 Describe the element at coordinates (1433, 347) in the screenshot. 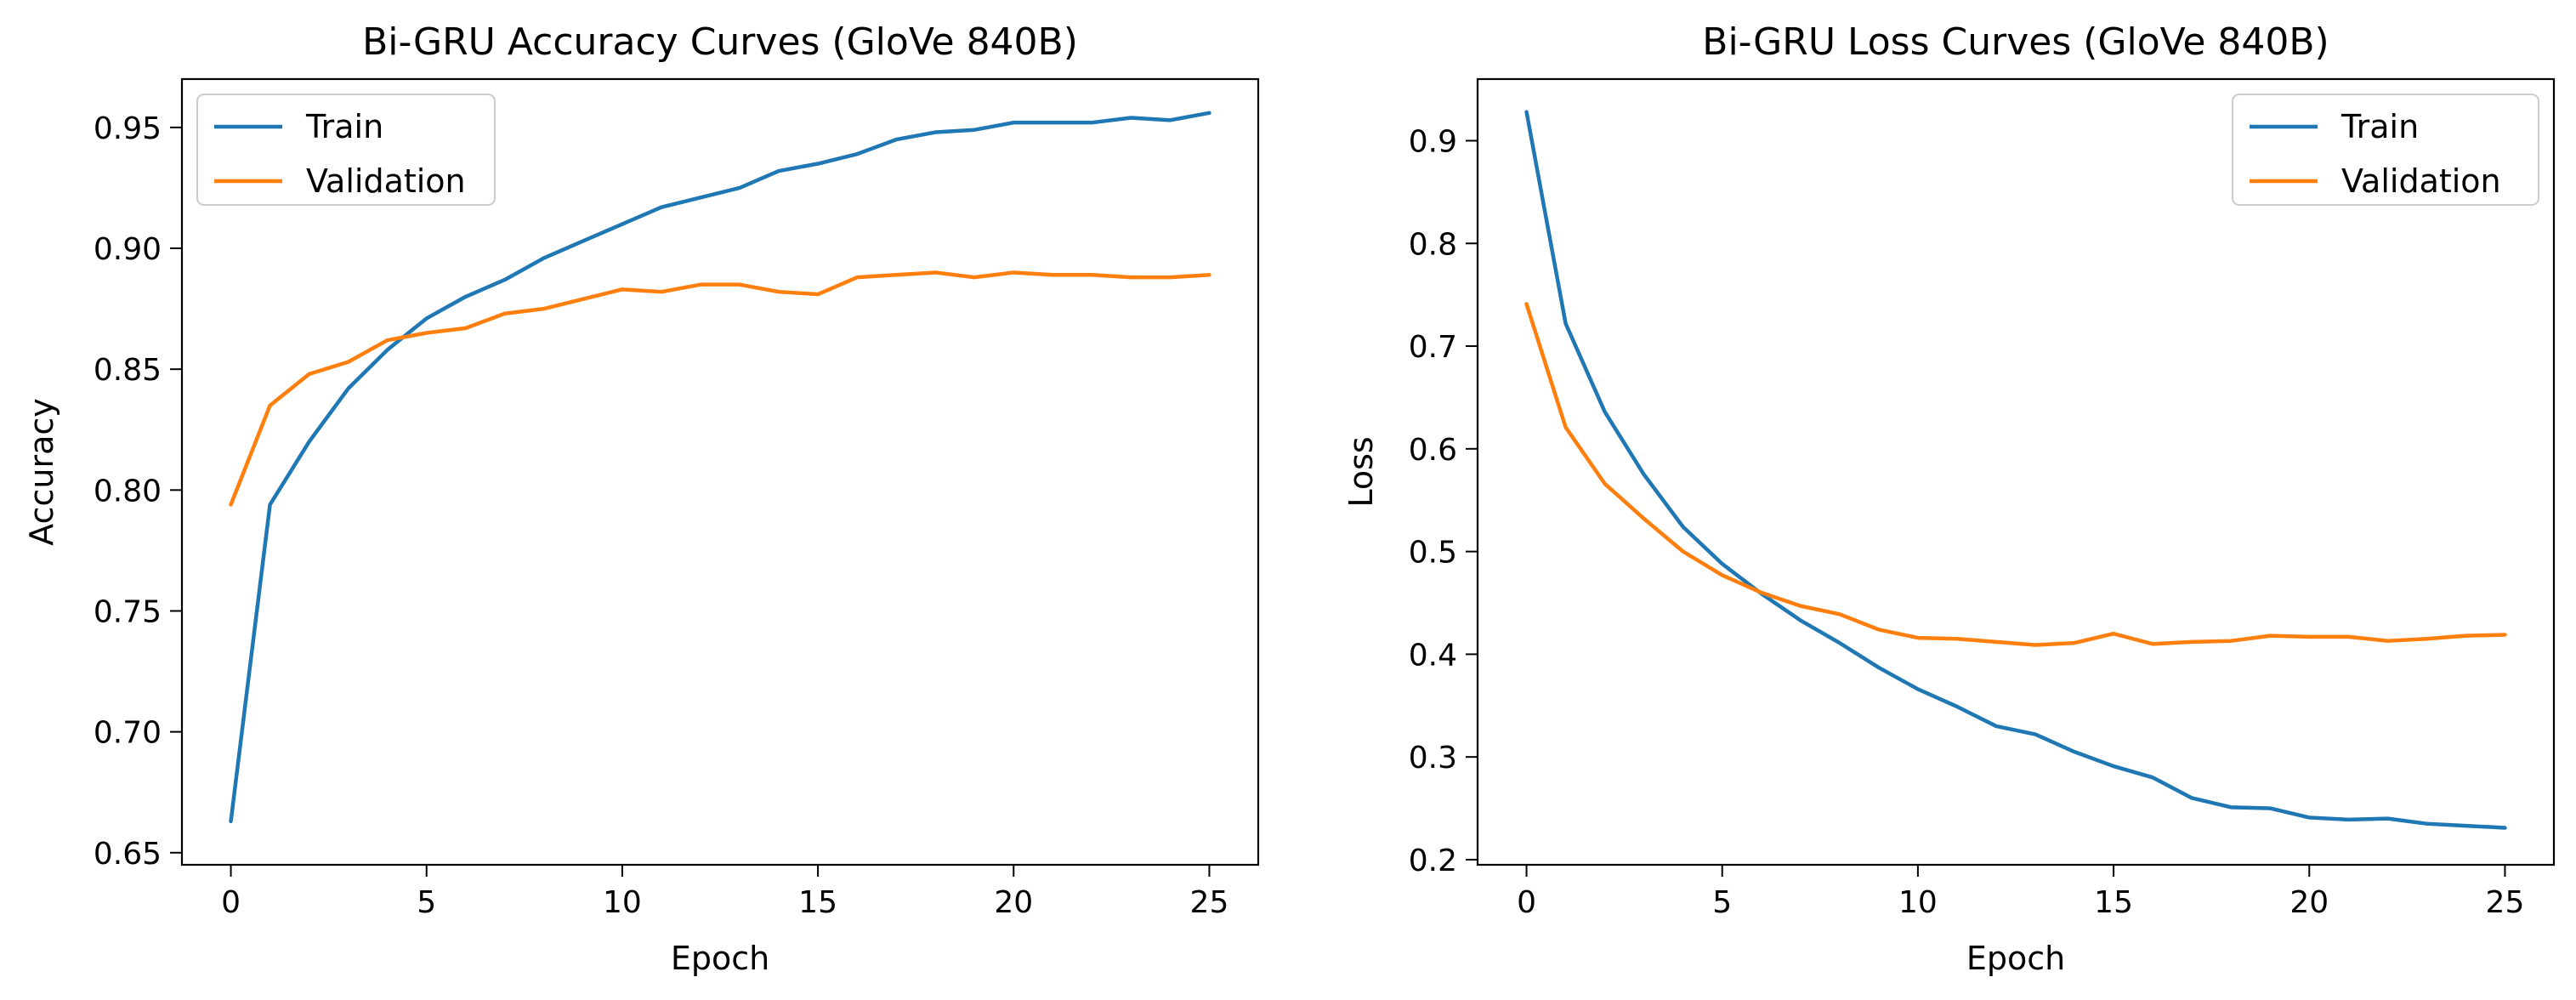

I see `y-tick-label: 0.7` at that location.